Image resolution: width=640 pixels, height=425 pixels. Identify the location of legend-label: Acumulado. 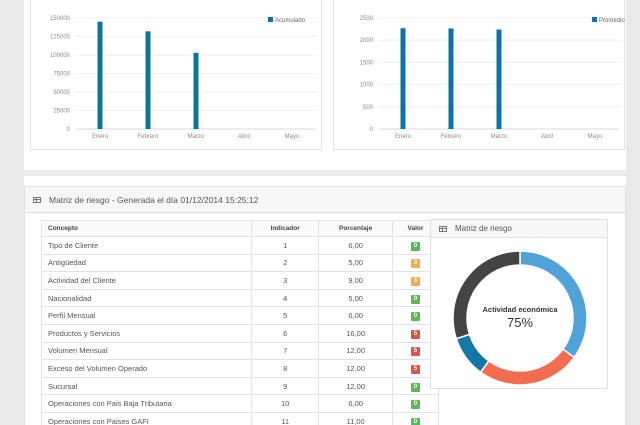
(290, 21).